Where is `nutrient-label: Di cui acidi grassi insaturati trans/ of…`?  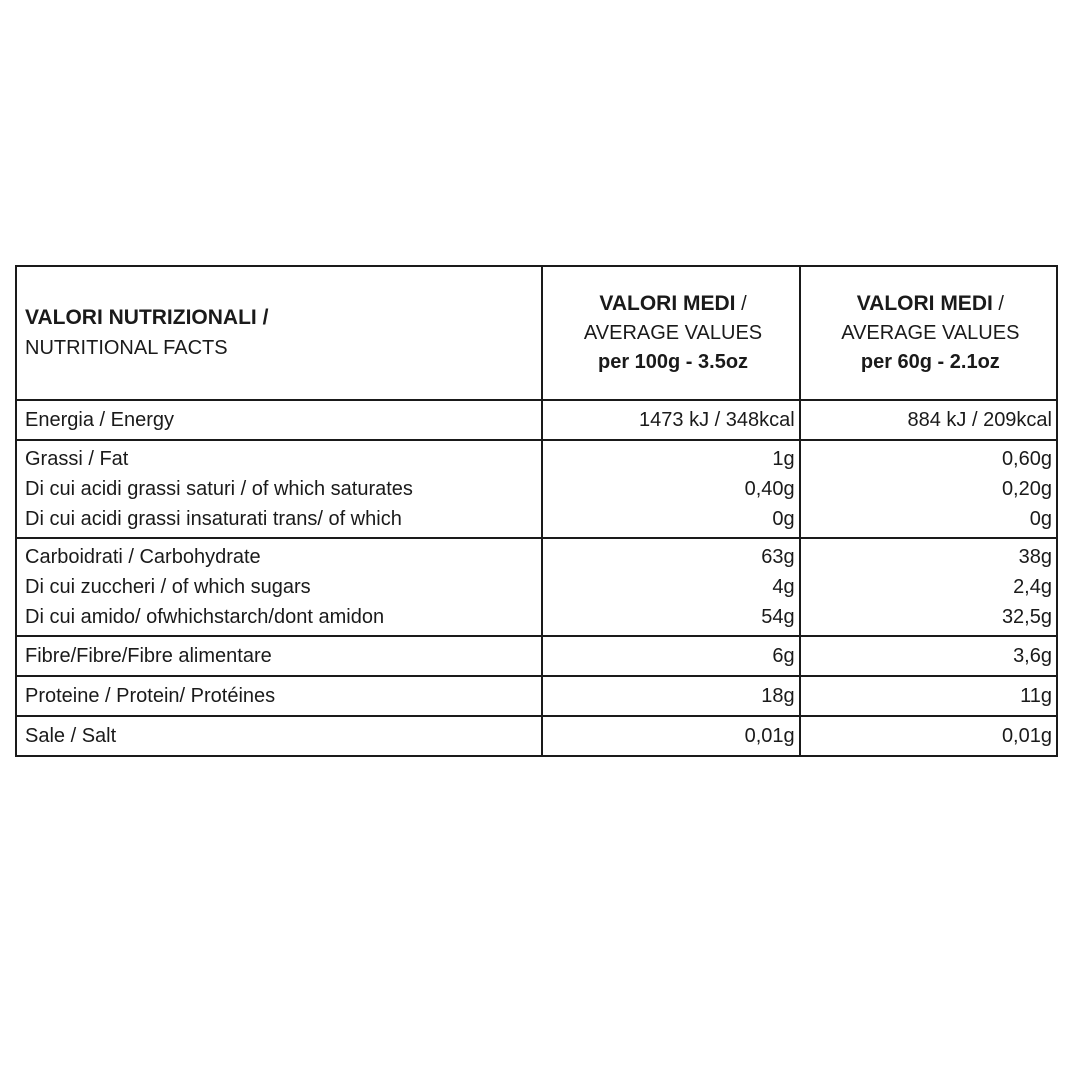 nutrient-label: Di cui acidi grassi insaturati trans/ of… is located at coordinates (213, 519).